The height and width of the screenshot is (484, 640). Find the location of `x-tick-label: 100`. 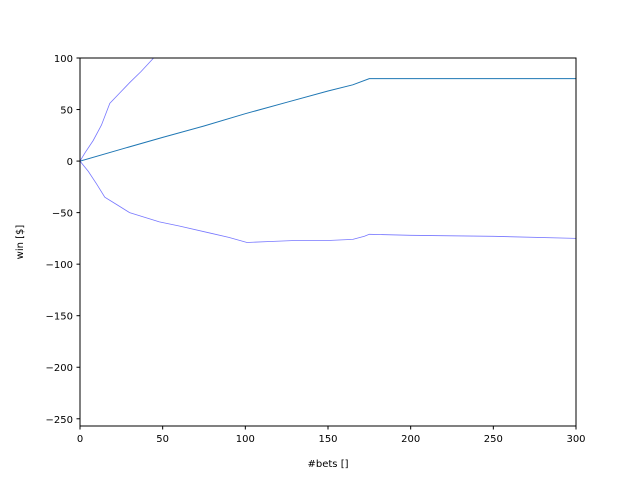

x-tick-label: 100 is located at coordinates (245, 439).